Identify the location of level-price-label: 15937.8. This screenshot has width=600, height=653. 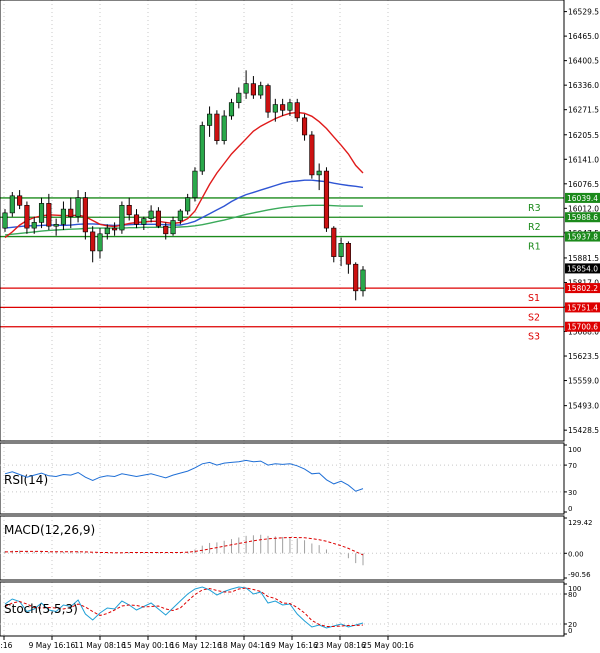
(582, 237).